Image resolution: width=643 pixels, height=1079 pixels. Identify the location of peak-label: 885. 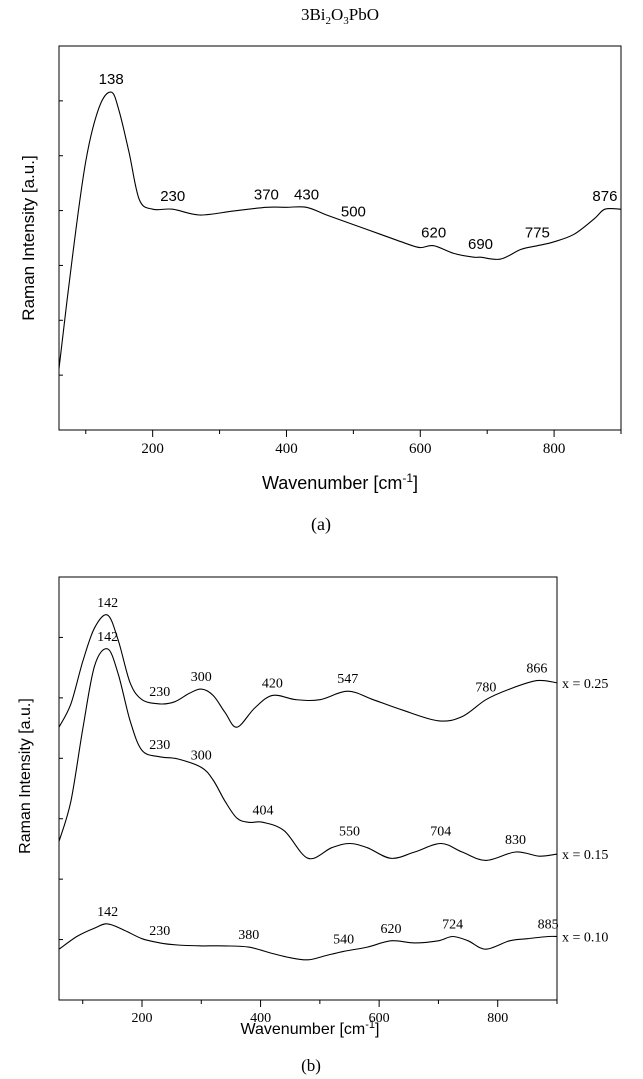
(548, 925).